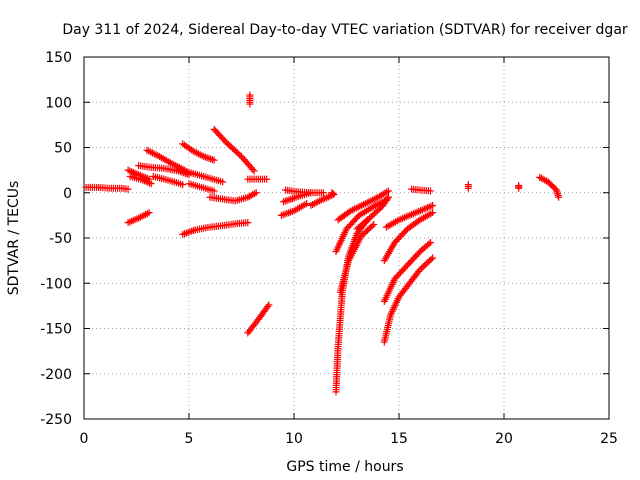 This screenshot has height=480, width=640. What do you see at coordinates (189, 439) in the screenshot?
I see `x-tick-label: 5` at bounding box center [189, 439].